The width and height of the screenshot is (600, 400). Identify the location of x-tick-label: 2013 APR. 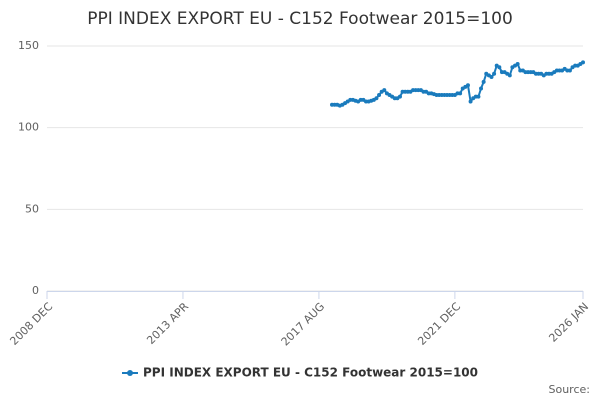
(167, 323).